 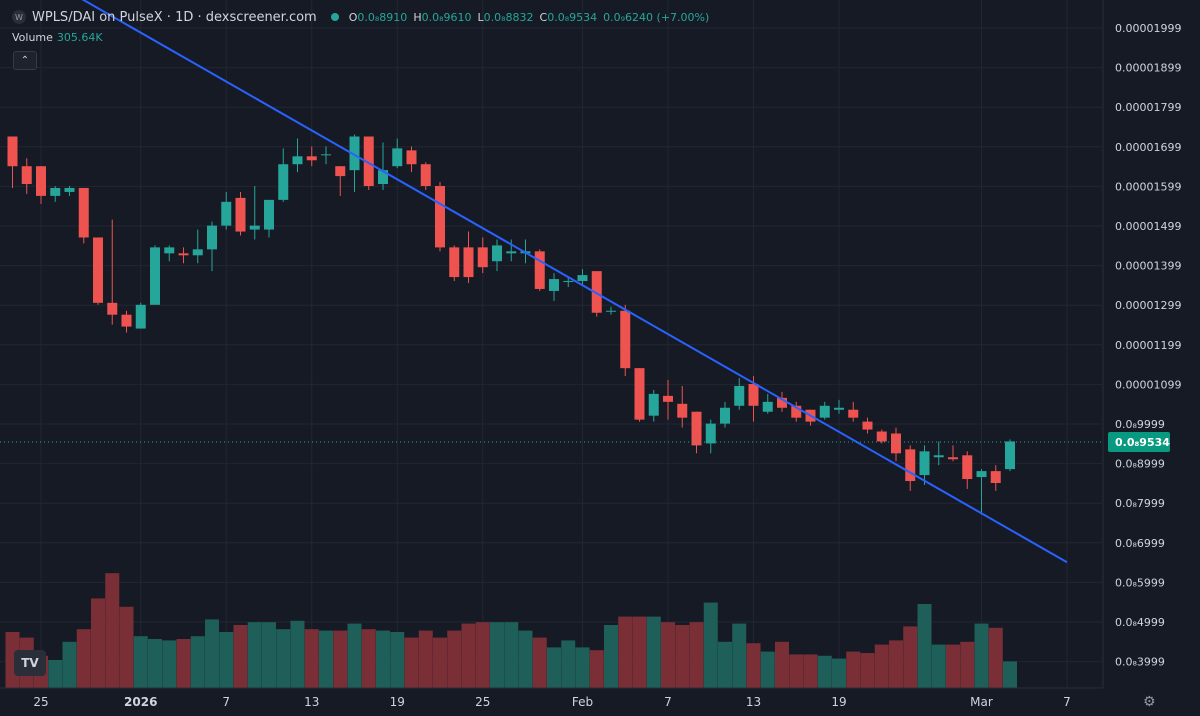 I want to click on price-tick-label: 0.00001399, so click(x=1148, y=266).